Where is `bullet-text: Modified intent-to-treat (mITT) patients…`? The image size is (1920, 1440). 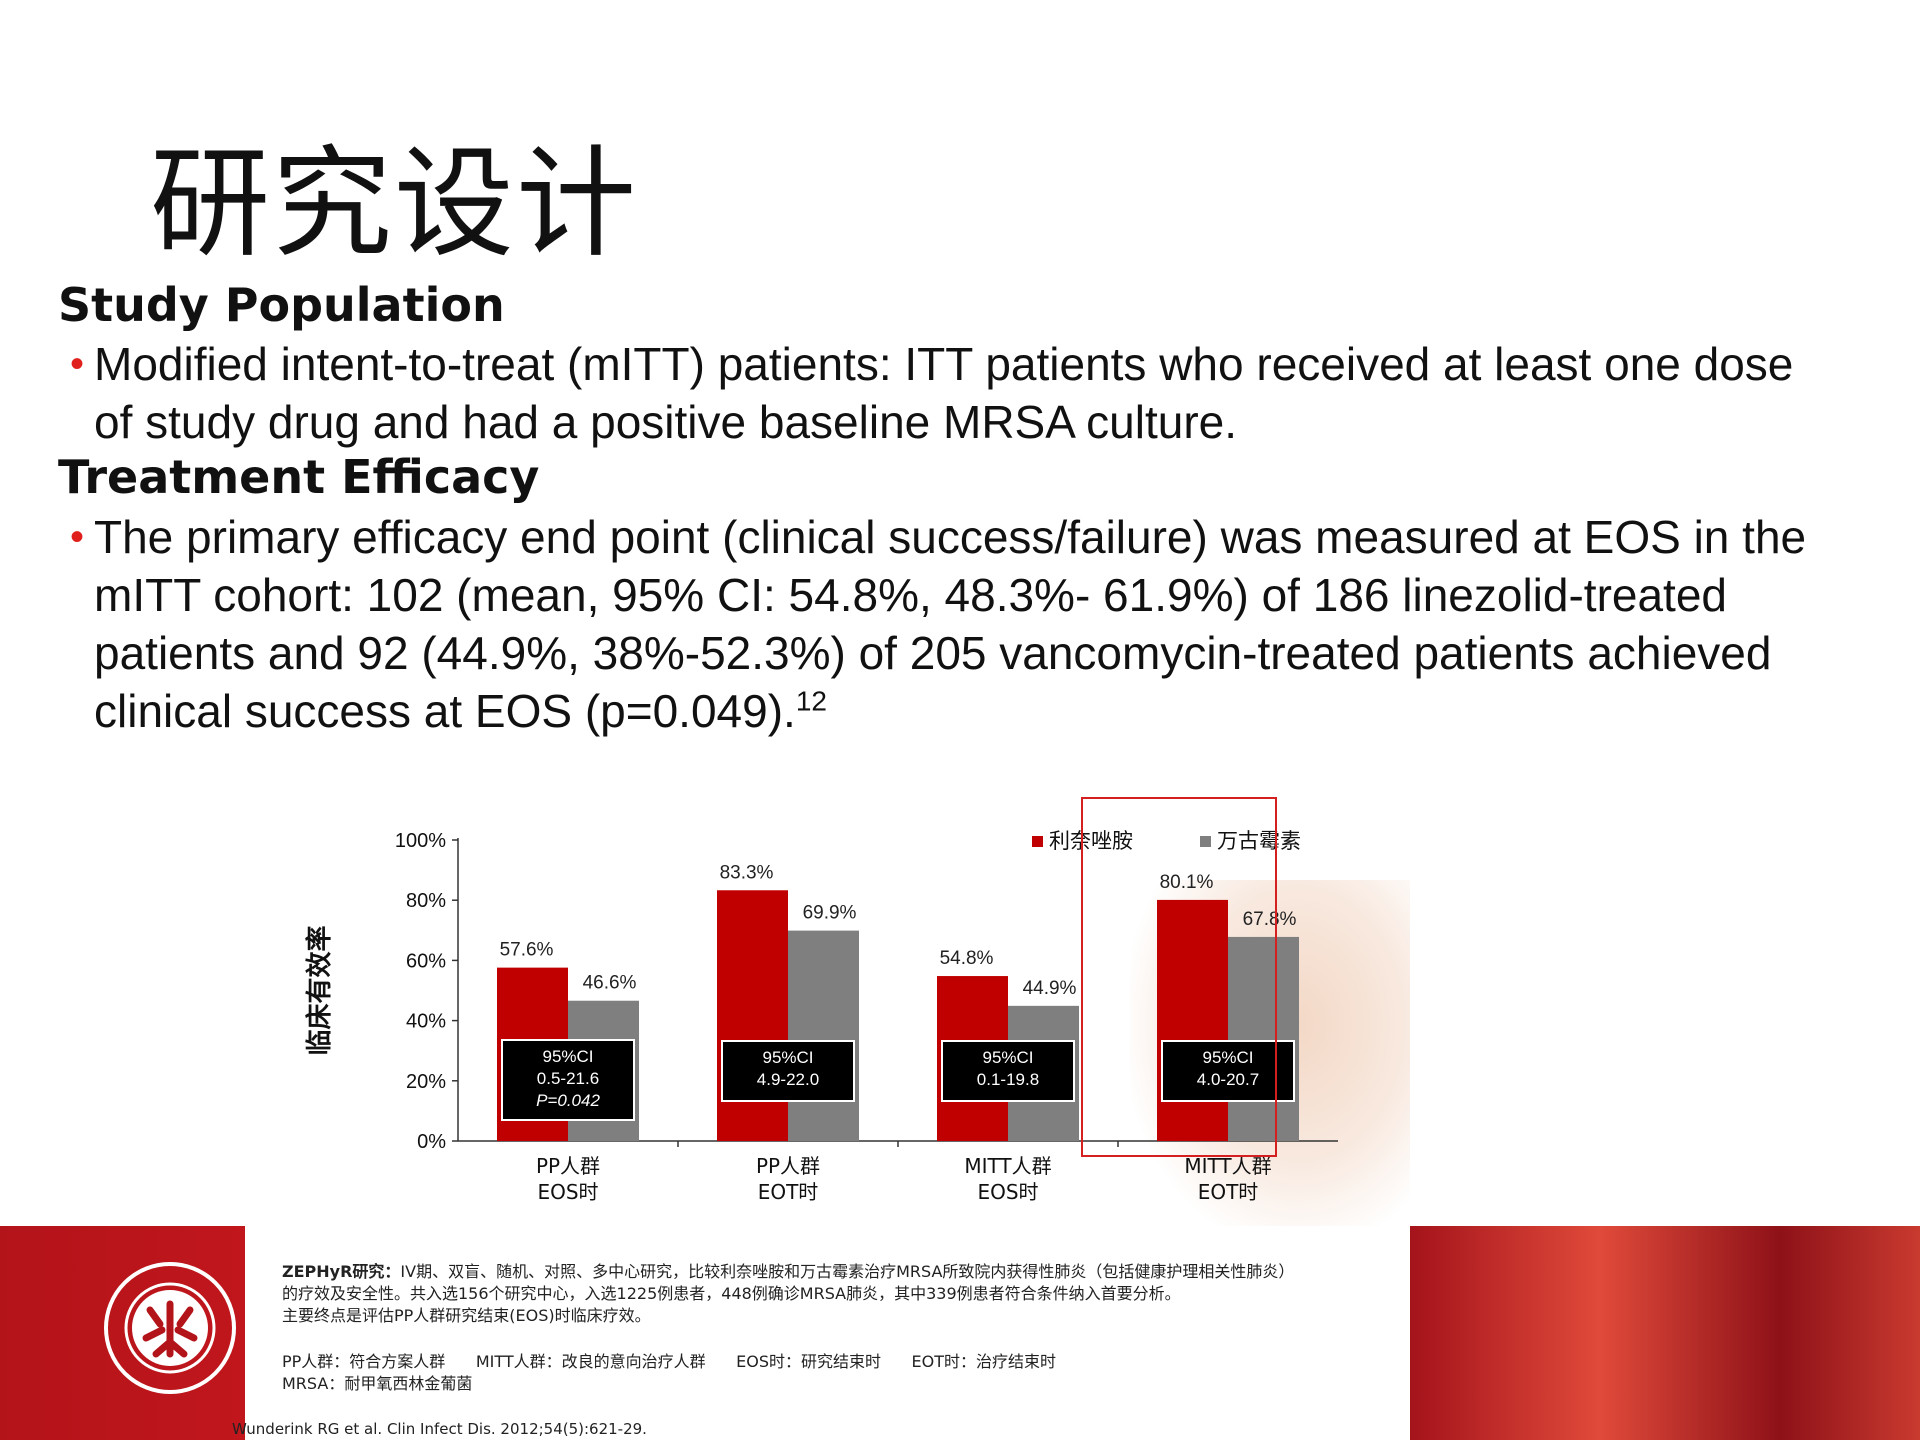 bullet-text: Modified intent-to-treat (mITT) patients… is located at coordinates (944, 393).